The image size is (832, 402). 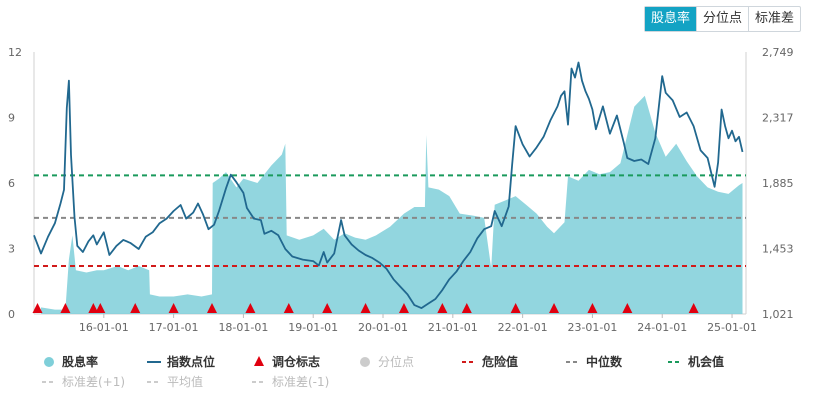 I want to click on legend-item: 股息率, so click(x=80, y=361).